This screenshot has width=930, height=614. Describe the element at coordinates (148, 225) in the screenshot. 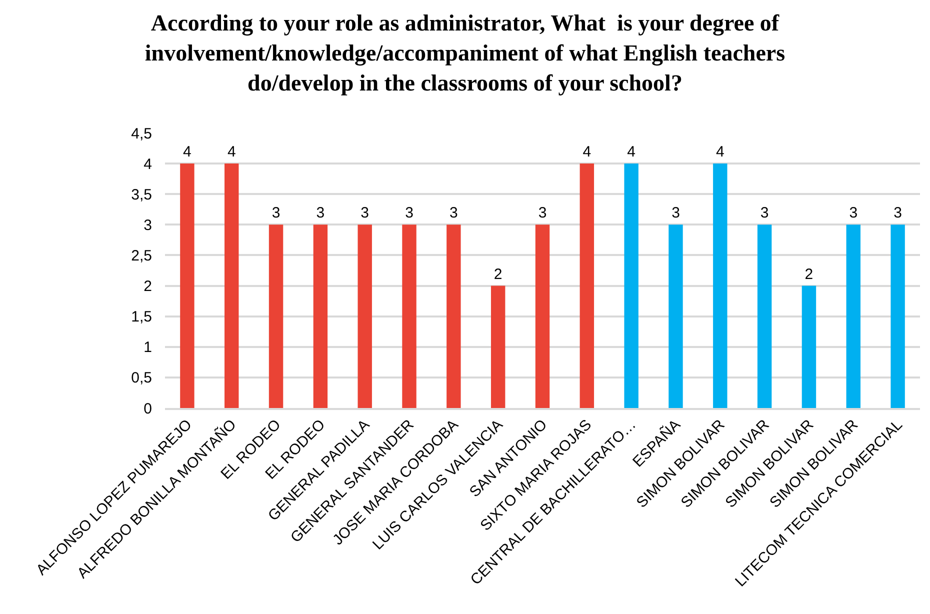

I see `y-tick-label: 3` at that location.